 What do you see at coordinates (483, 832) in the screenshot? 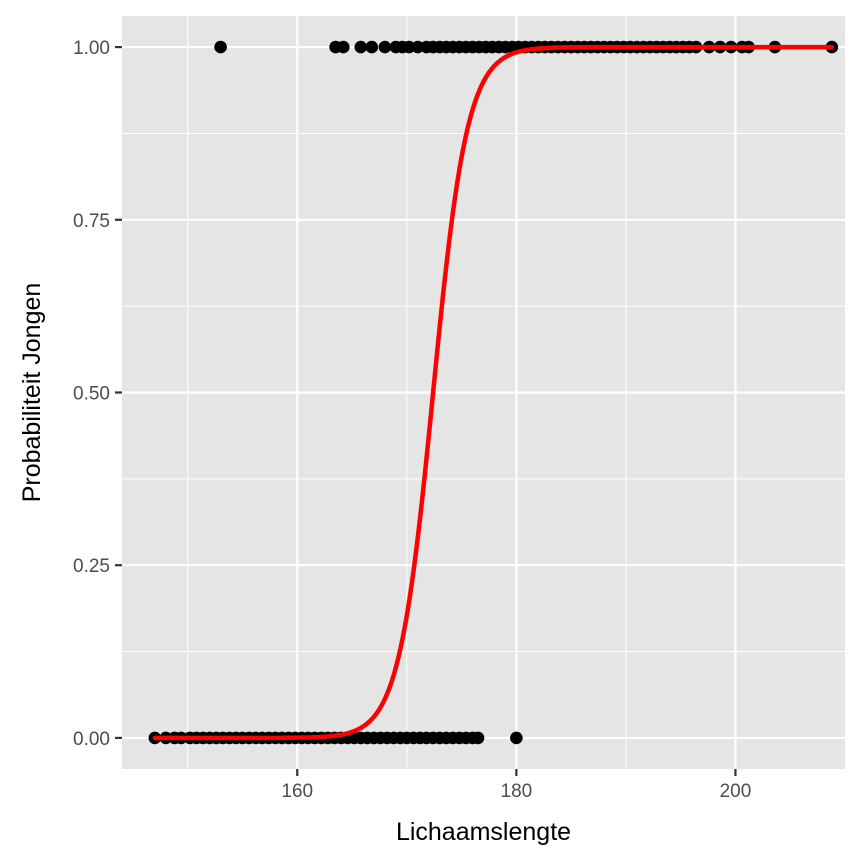
I see `x-axis-title: Lichaamslengte` at bounding box center [483, 832].